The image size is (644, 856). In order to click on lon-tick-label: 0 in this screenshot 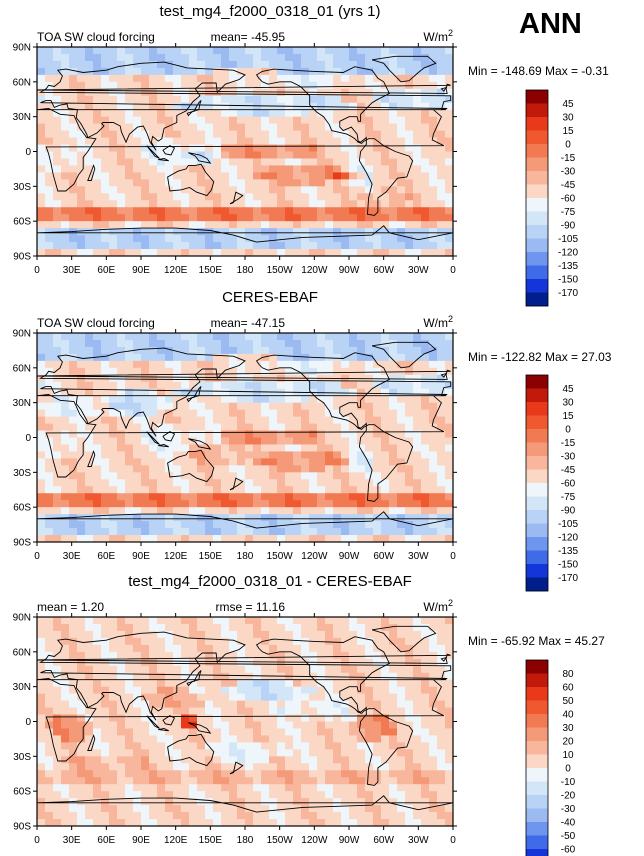, I will do `click(37, 556)`.